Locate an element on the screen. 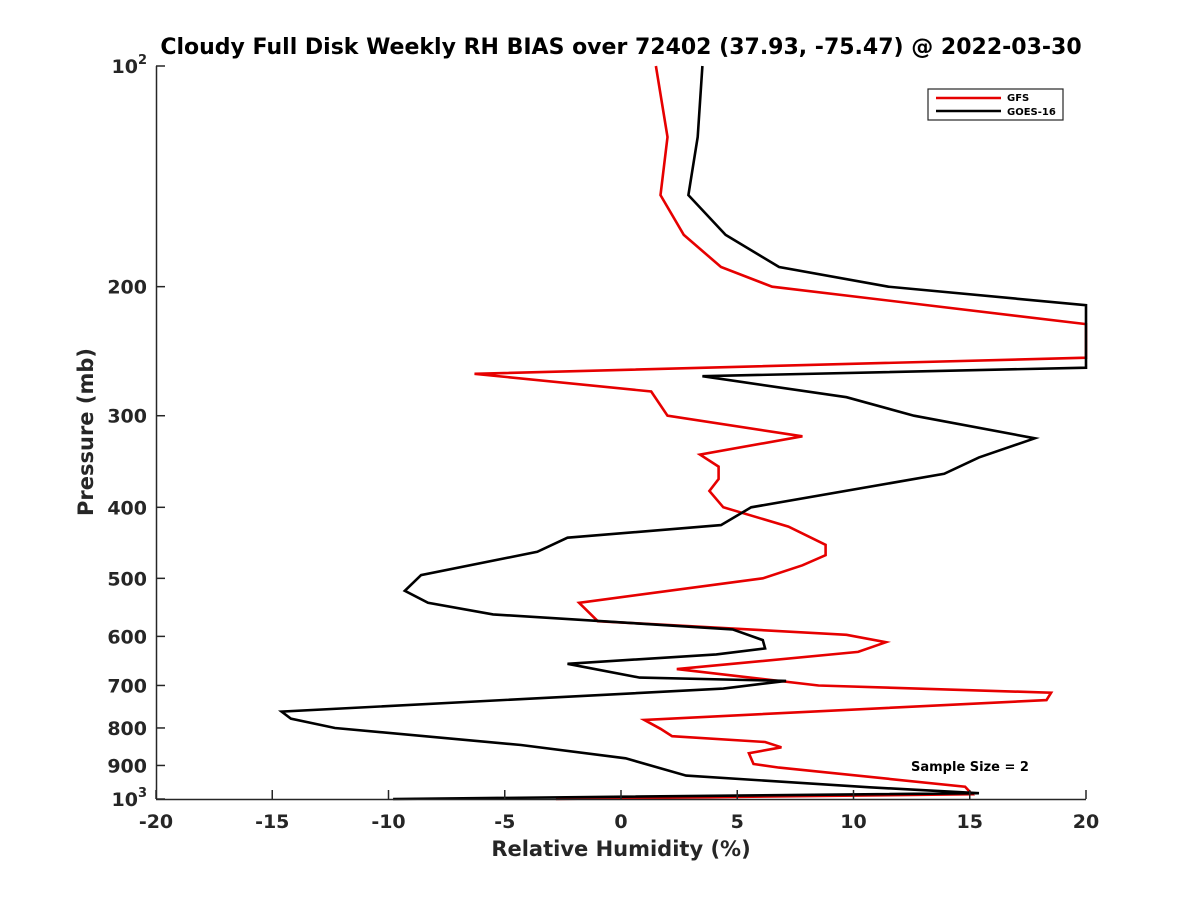 This screenshot has width=1200, height=900. legend-label-gfs: GFS is located at coordinates (1018, 98).